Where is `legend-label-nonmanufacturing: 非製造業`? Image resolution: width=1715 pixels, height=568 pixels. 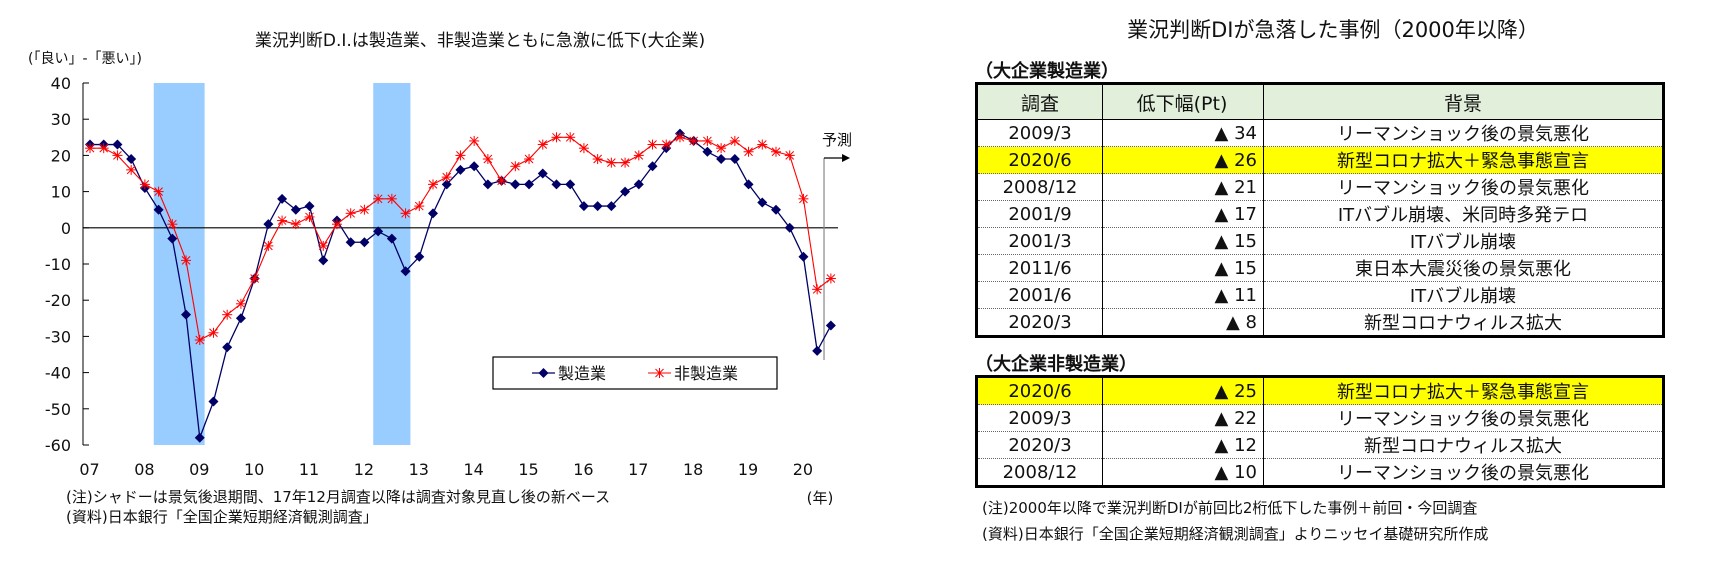 legend-label-nonmanufacturing: 非製造業 is located at coordinates (706, 373).